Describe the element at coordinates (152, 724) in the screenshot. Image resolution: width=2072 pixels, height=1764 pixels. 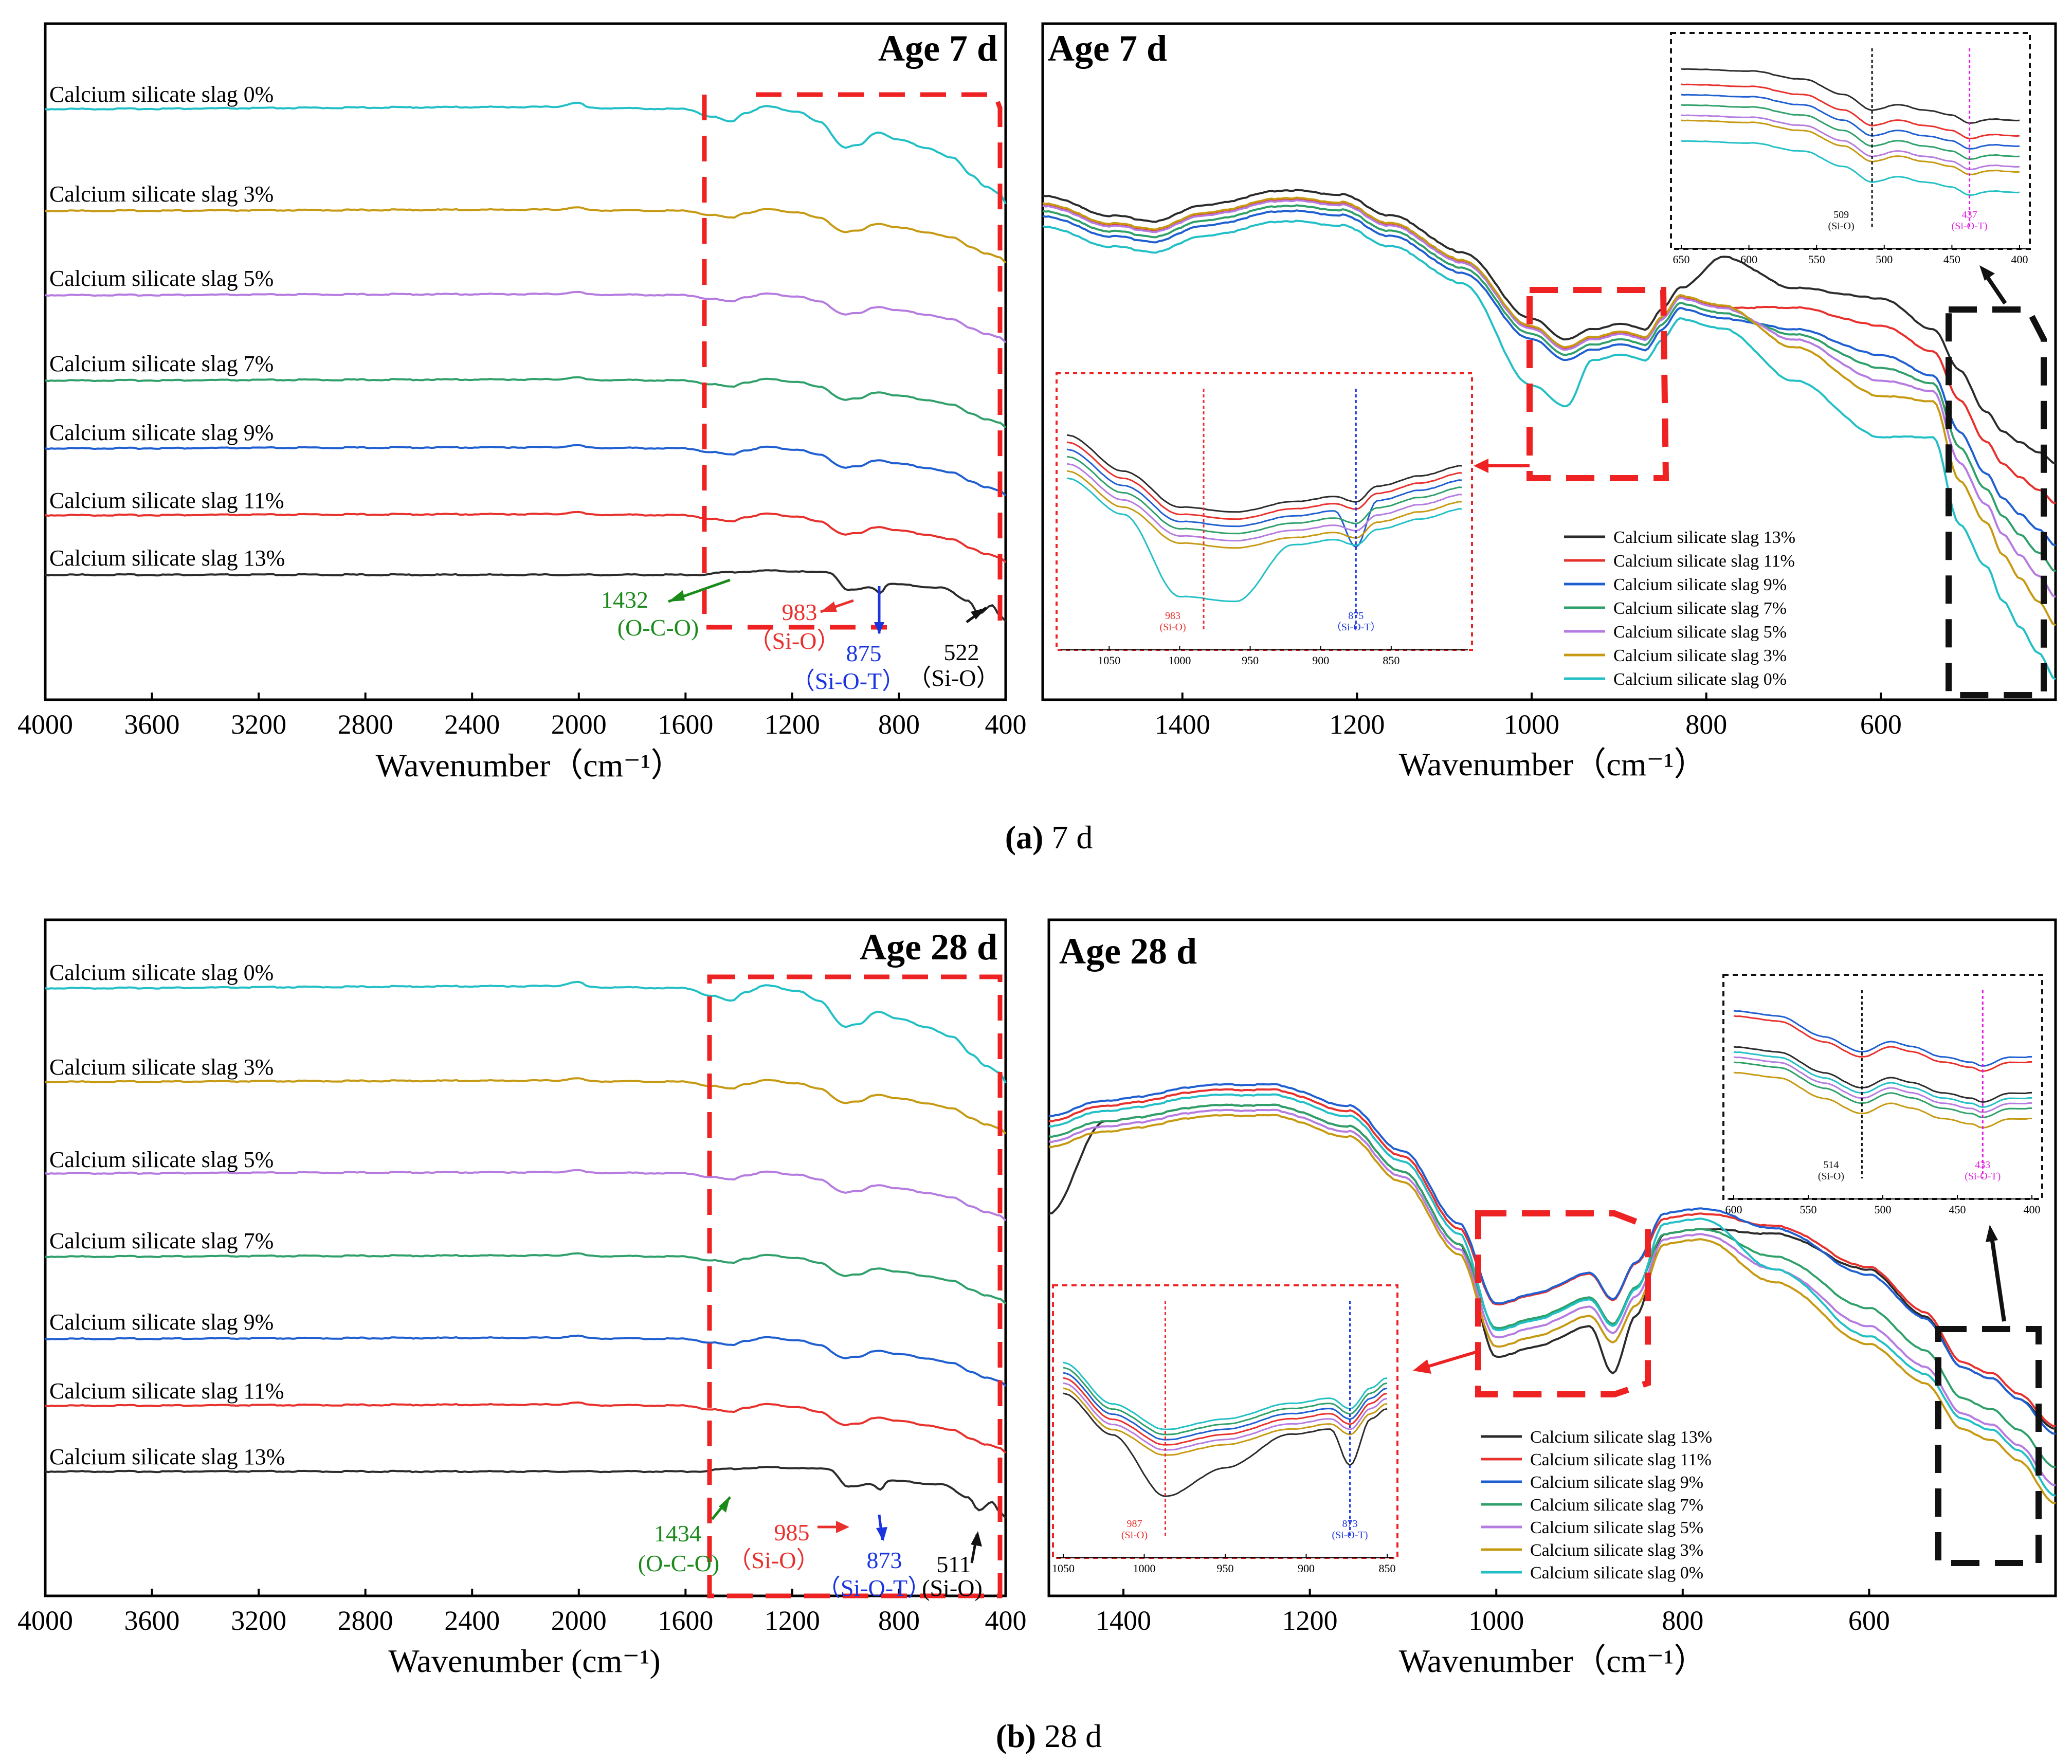
I see `x-tick-label: 3600` at that location.